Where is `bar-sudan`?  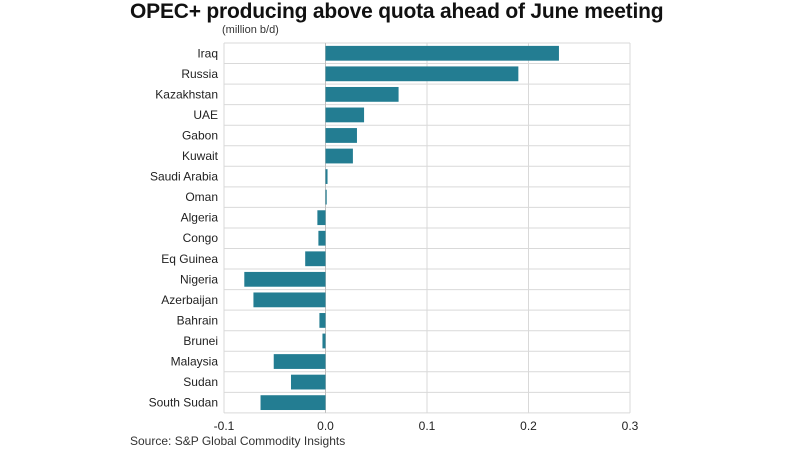
bar-sudan is located at coordinates (308, 382).